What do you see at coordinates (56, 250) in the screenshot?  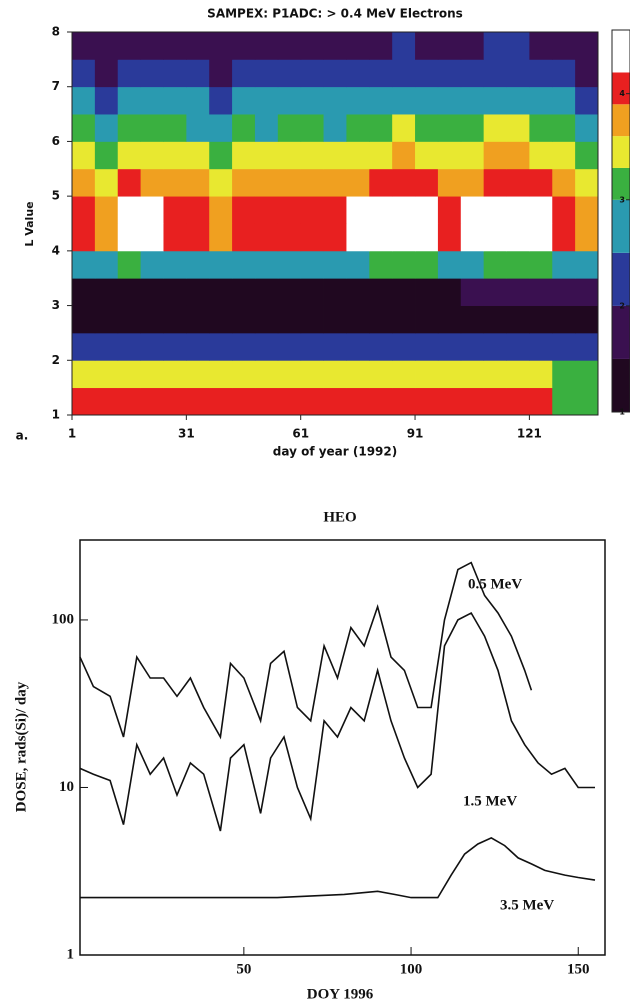 I see `y-tick-label: 4` at bounding box center [56, 250].